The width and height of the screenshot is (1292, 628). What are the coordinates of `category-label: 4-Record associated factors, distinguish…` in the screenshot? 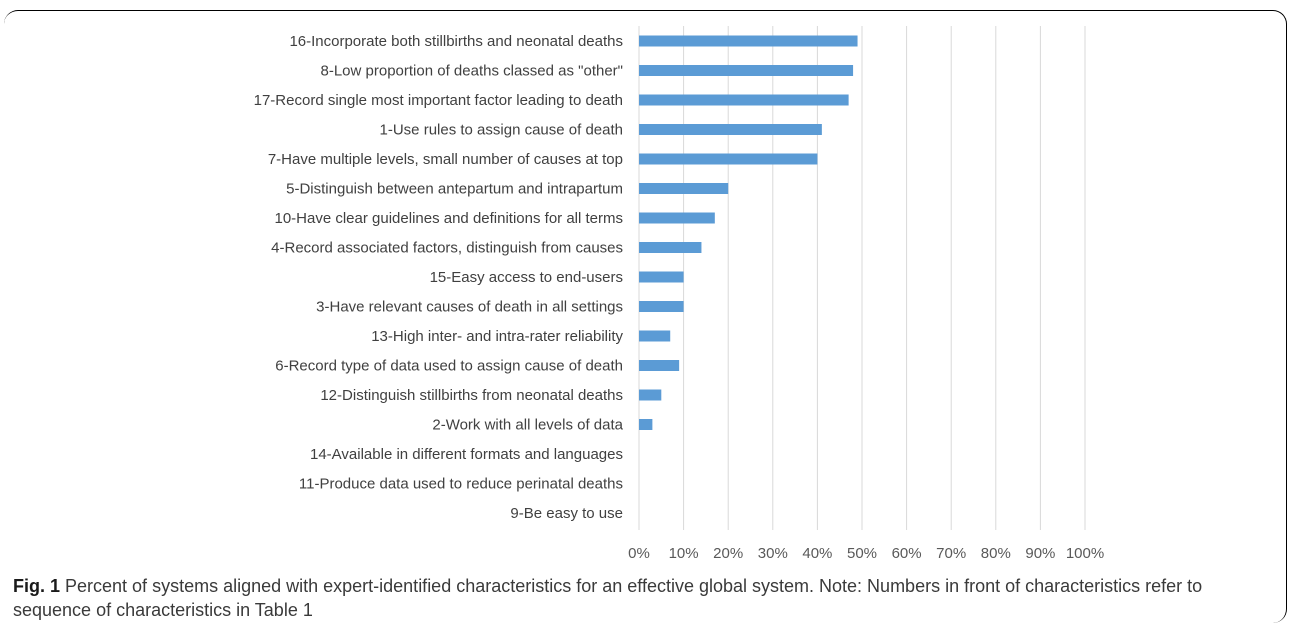 It's located at (447, 248).